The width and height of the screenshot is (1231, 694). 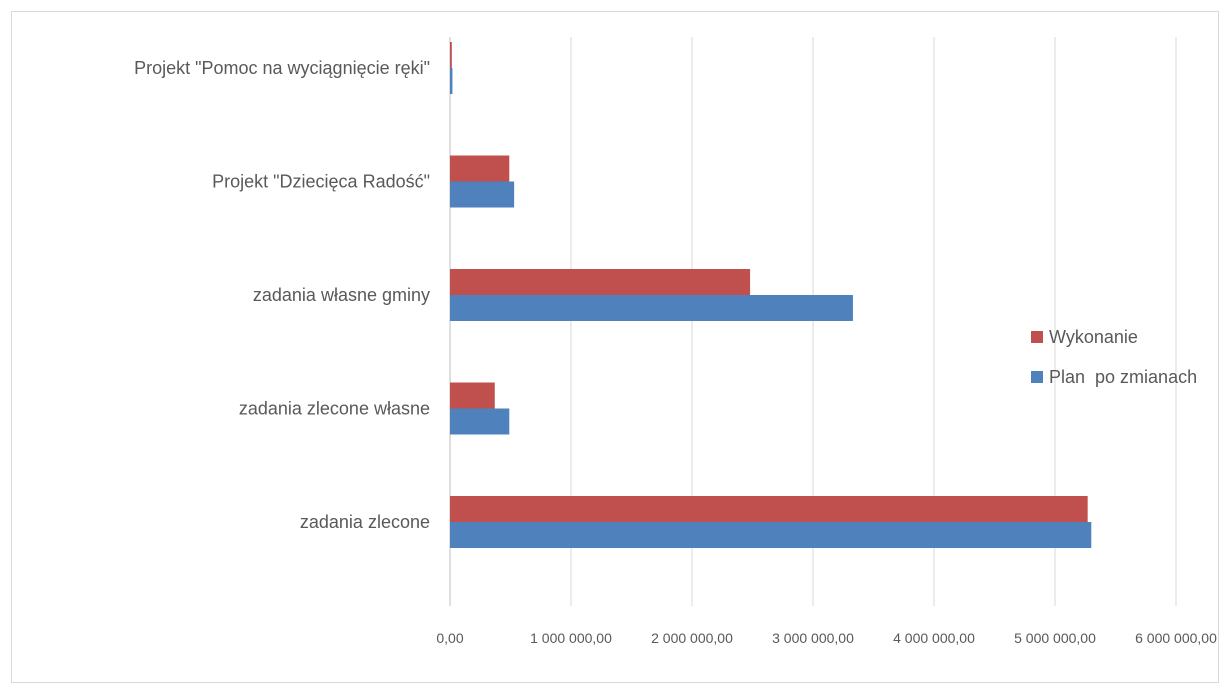 What do you see at coordinates (1176, 638) in the screenshot?
I see `x-tick-label: 6 000 000,00` at bounding box center [1176, 638].